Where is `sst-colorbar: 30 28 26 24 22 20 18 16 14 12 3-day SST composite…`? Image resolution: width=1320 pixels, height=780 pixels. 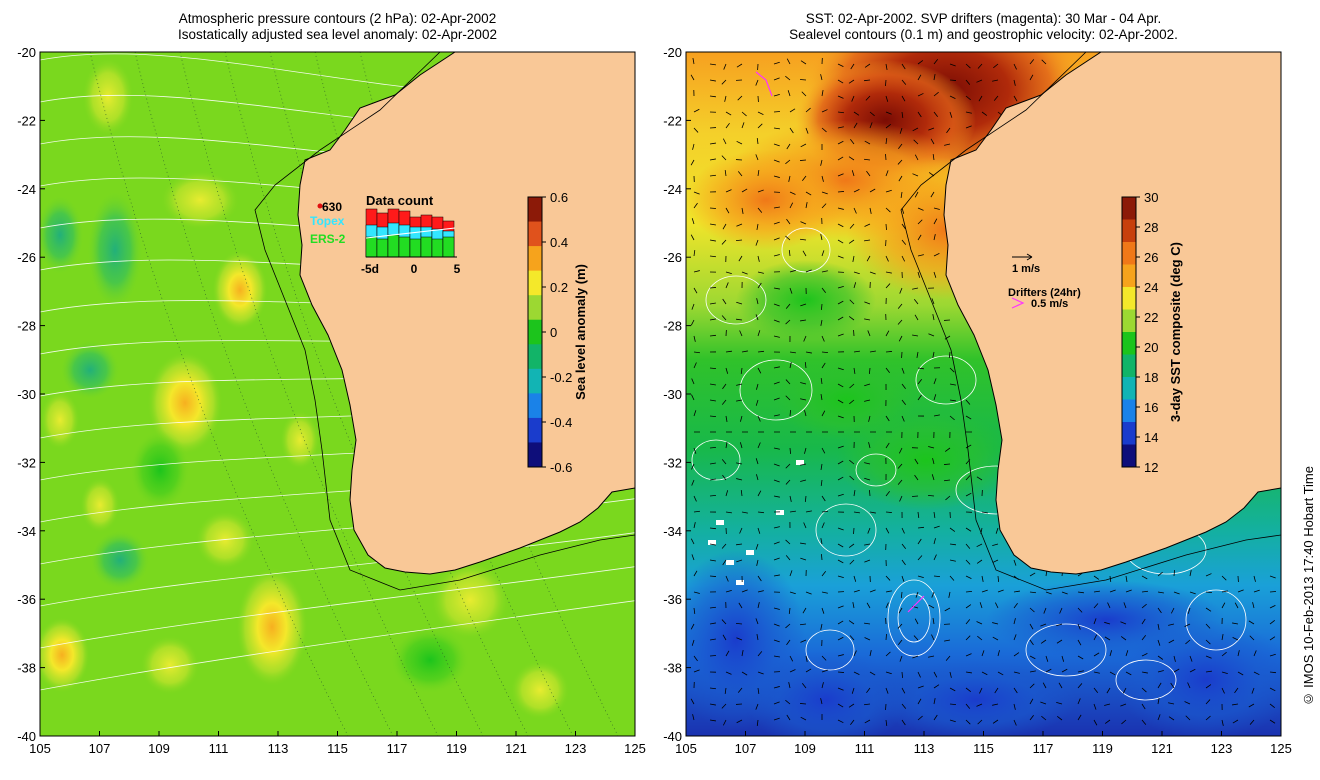
sst-colorbar: 30 28 26 24 22 20 18 16 14 12 3-day SST composite… is located at coordinates (1152, 332).